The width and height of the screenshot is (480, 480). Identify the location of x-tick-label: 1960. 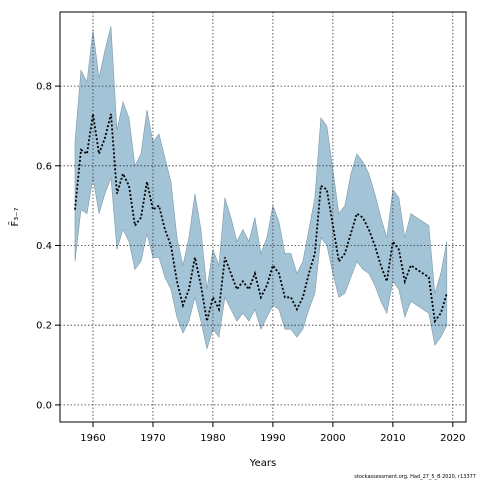
(92, 438).